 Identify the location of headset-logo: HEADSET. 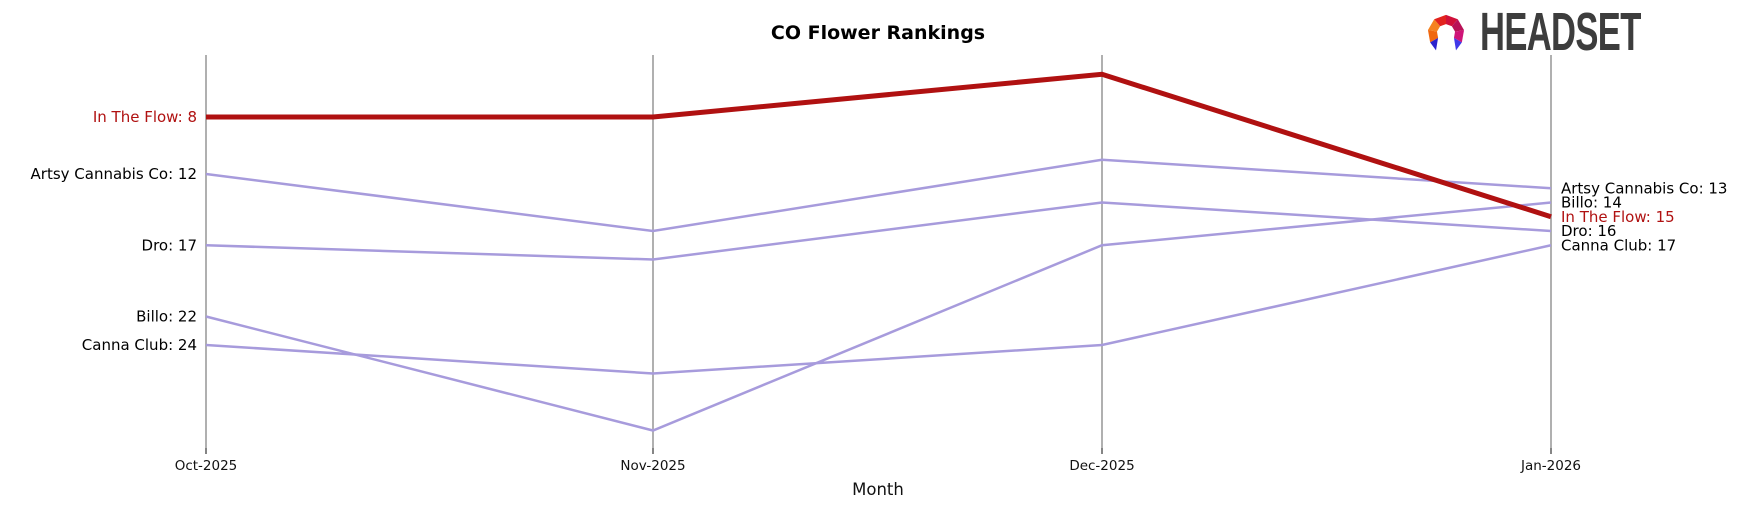
(1576, 32).